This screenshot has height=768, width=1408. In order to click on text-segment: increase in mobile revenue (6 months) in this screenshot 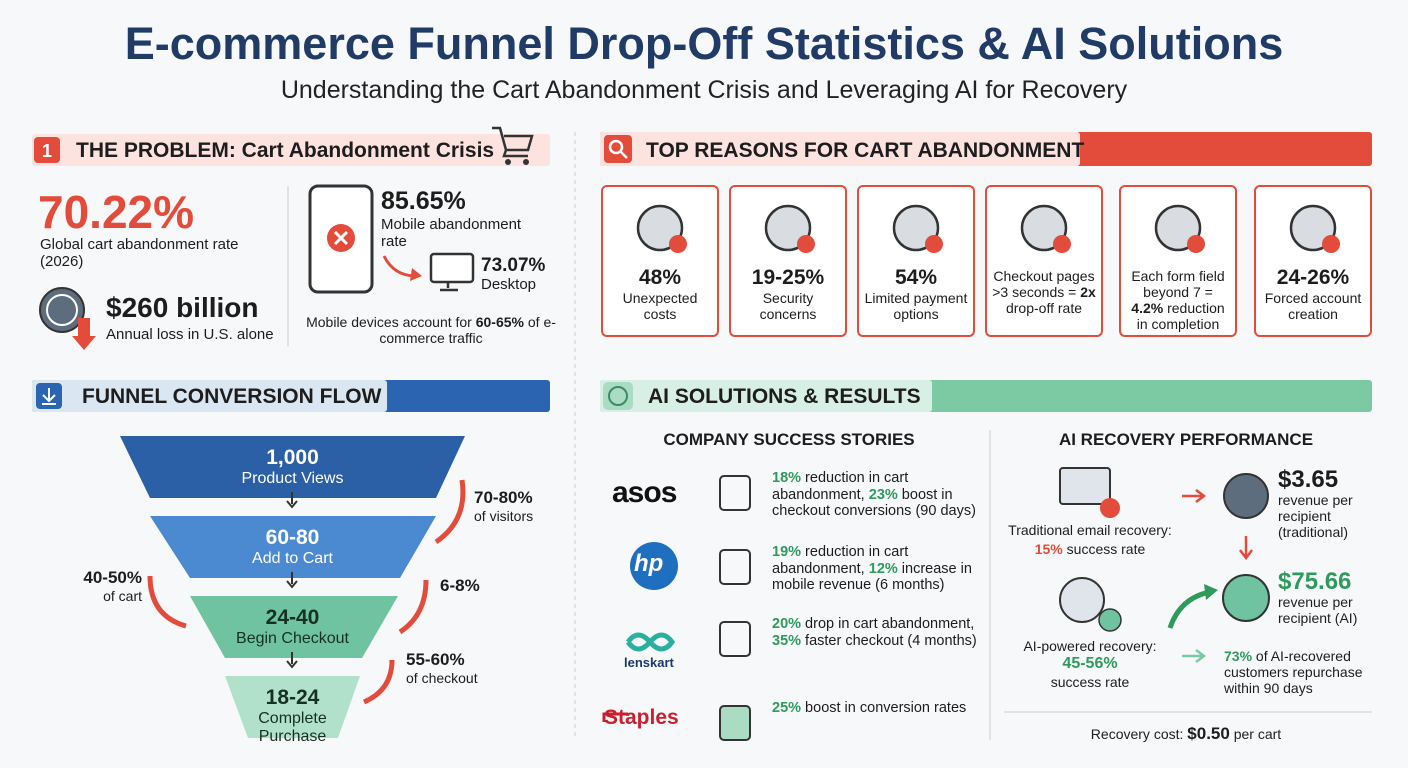, I will do `click(872, 577)`.